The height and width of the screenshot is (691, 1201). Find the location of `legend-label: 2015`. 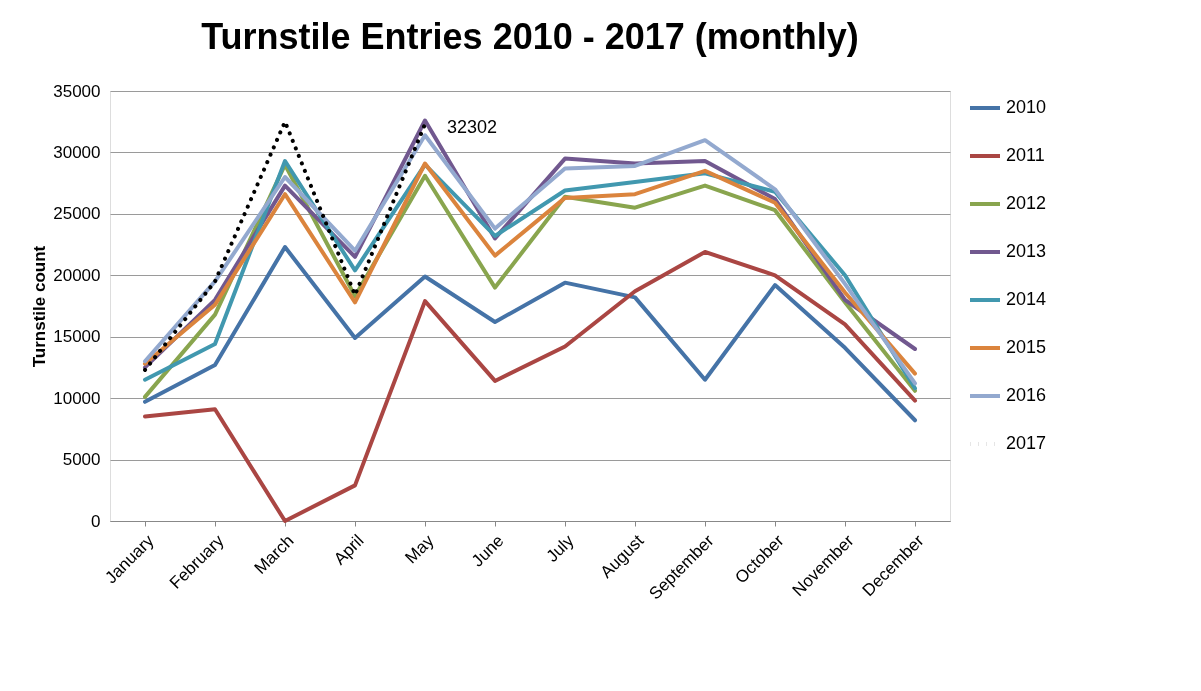

legend-label: 2015 is located at coordinates (1026, 347).